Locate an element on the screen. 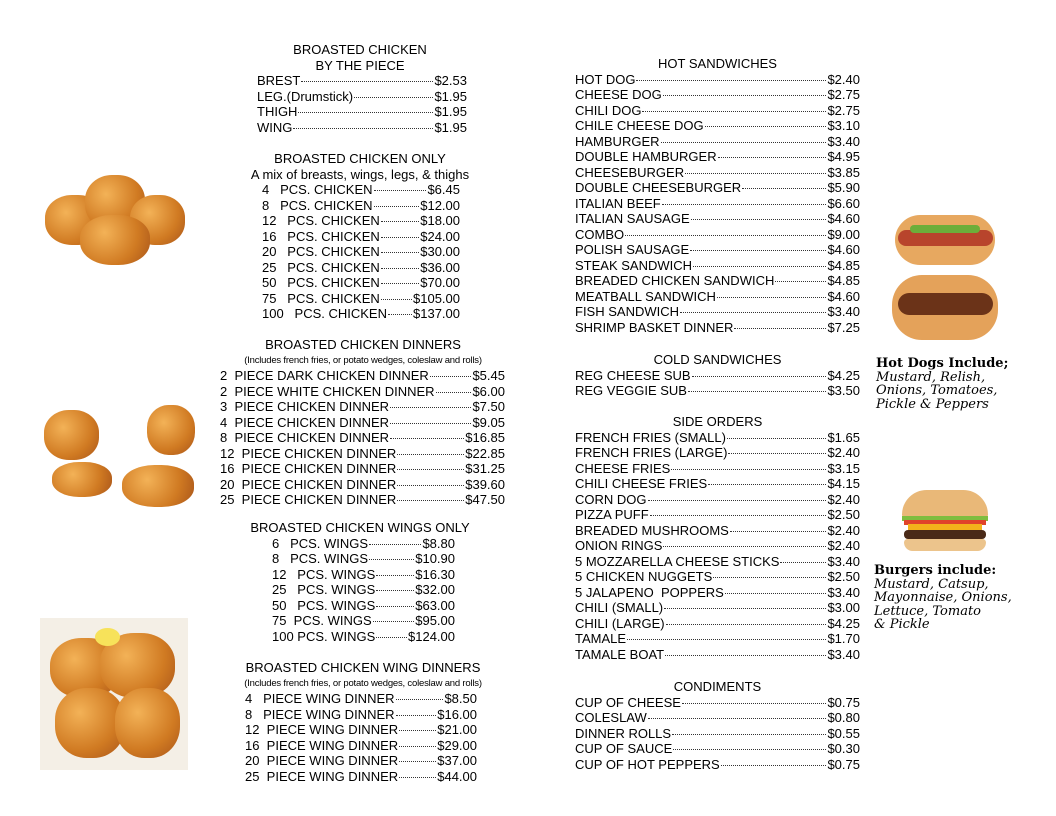 The image size is (1056, 816). item-name: 12 PIECE CHICKEN DINNER is located at coordinates (308, 453).